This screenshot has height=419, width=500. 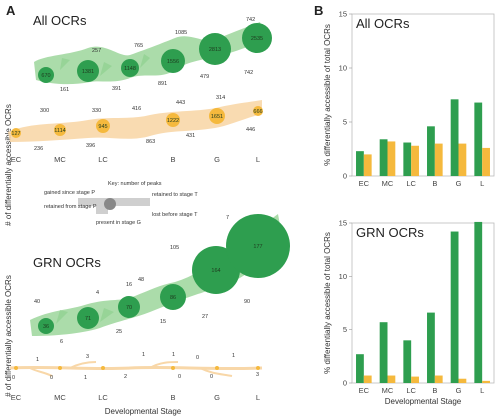 I want to click on grn-green-top-5: 105, so click(x=174, y=248).